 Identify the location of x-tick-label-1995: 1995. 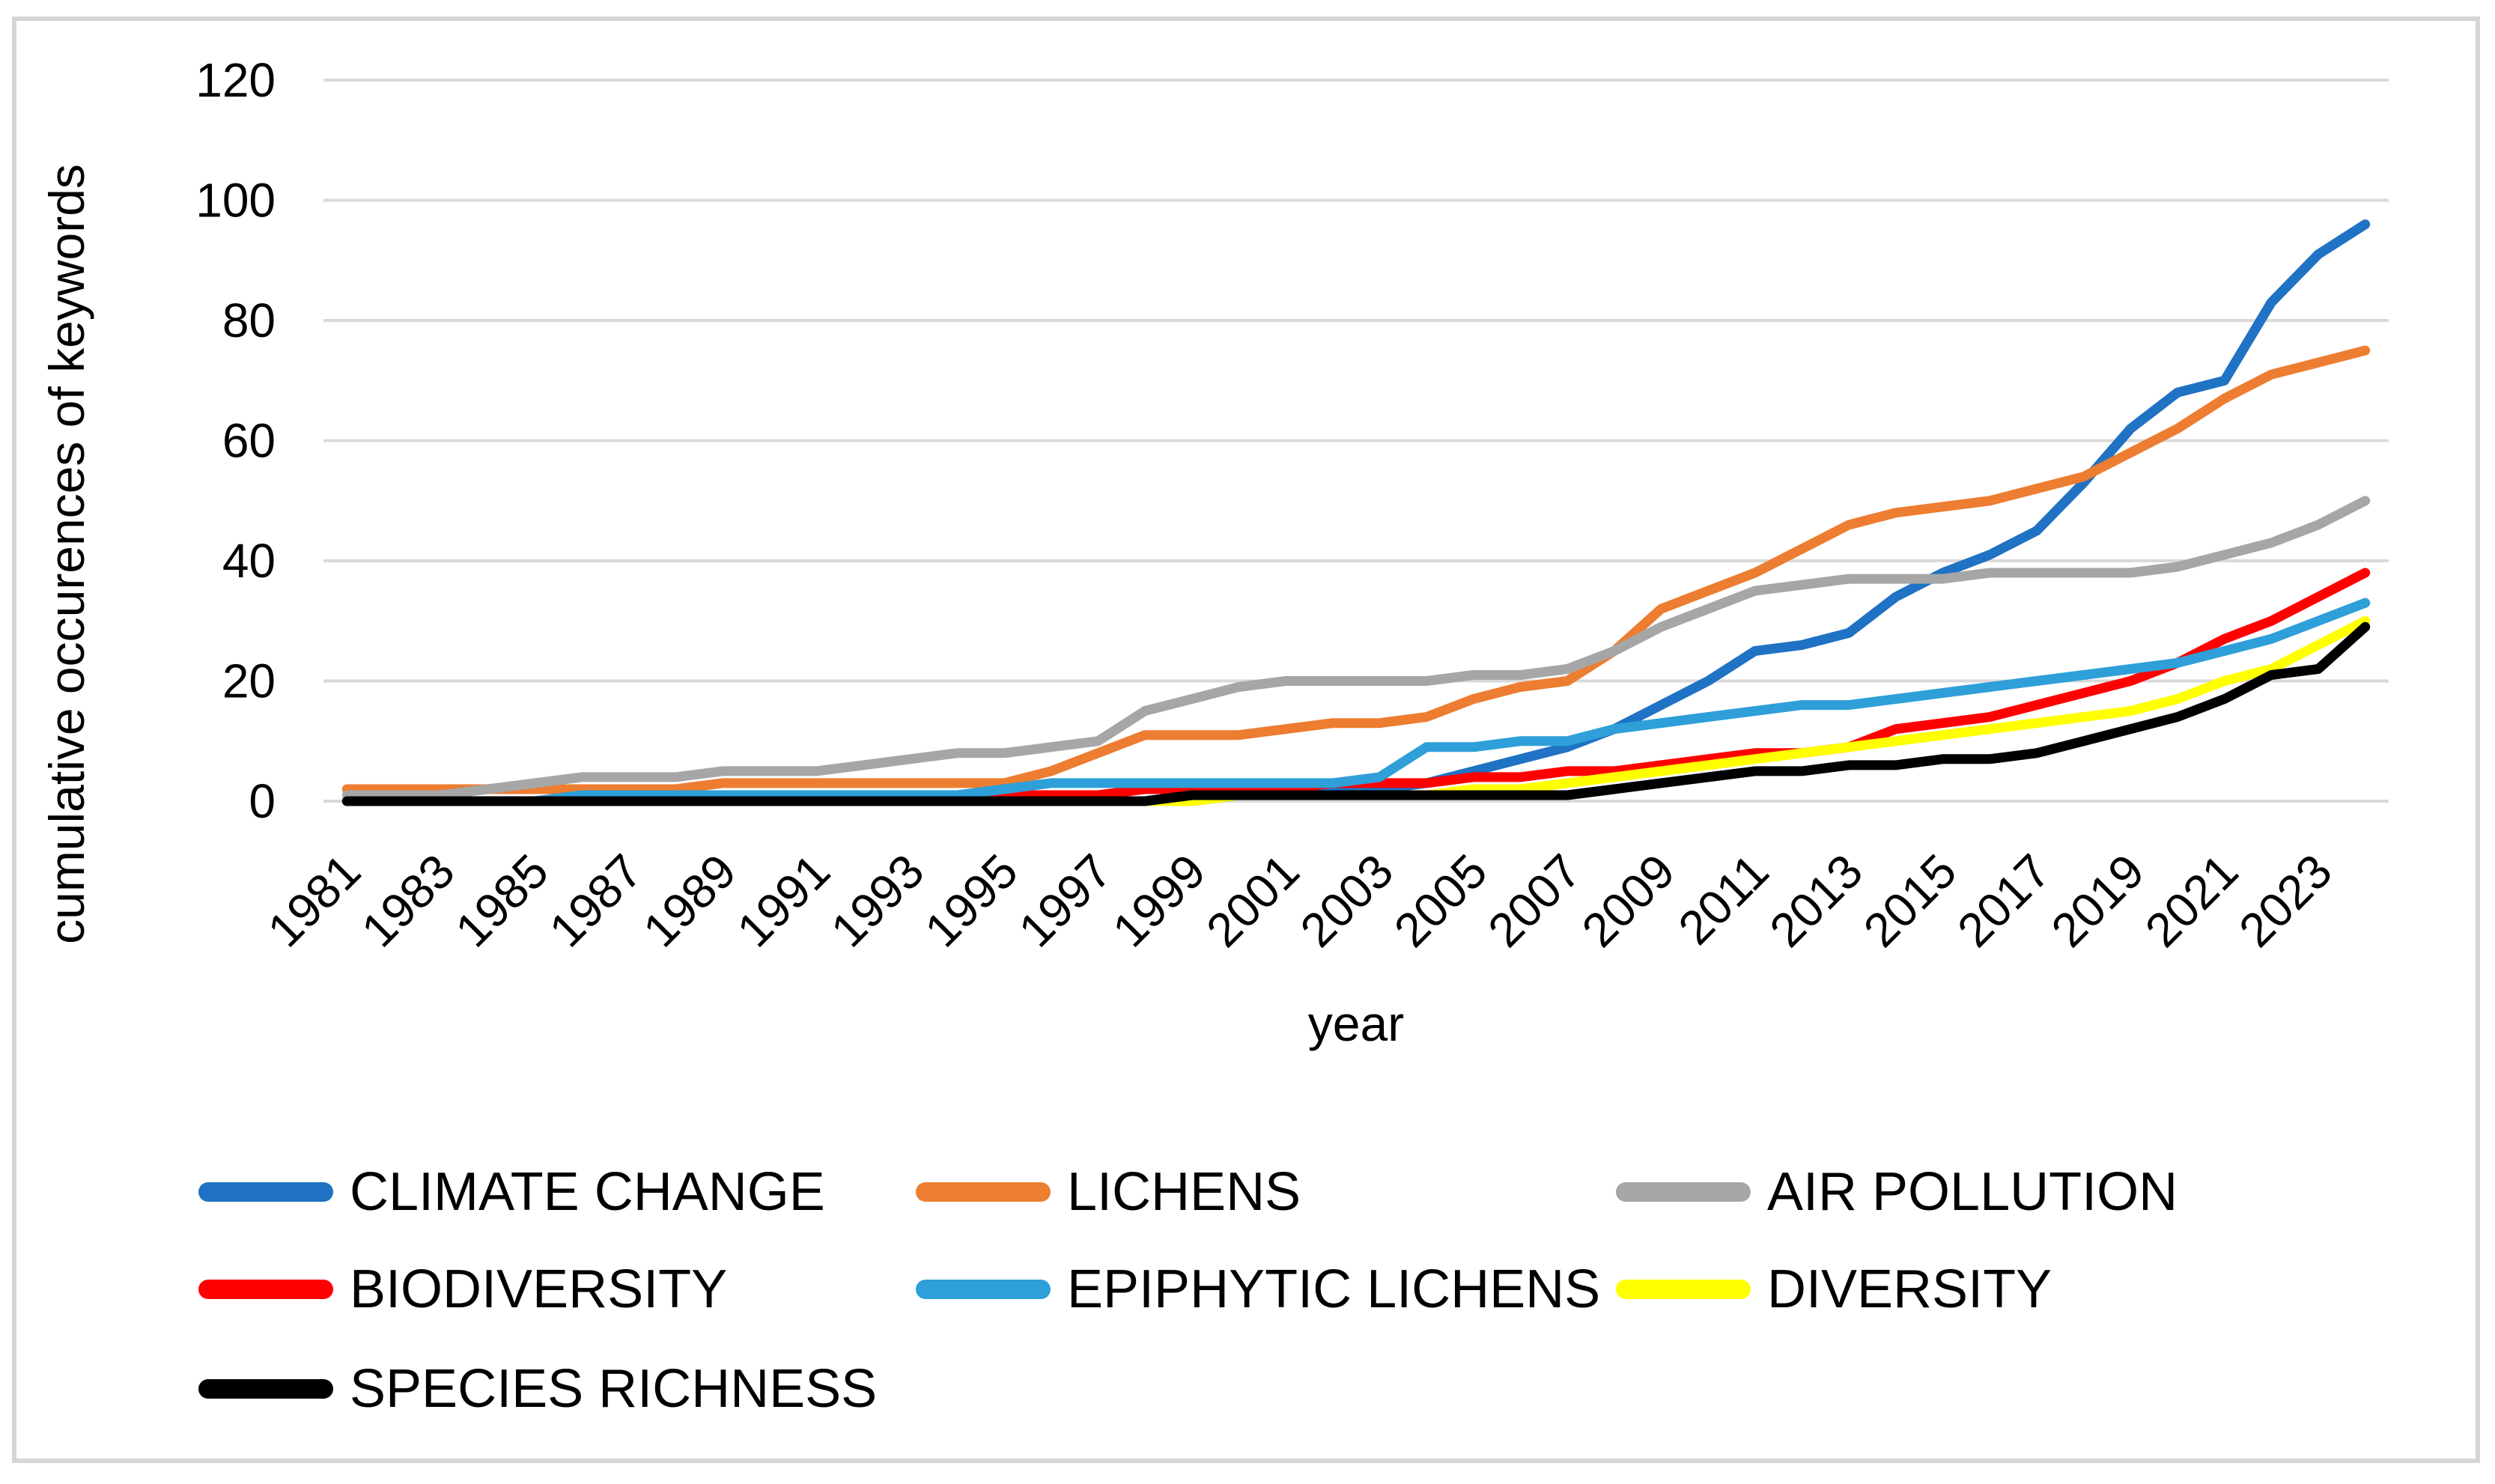
(971, 901).